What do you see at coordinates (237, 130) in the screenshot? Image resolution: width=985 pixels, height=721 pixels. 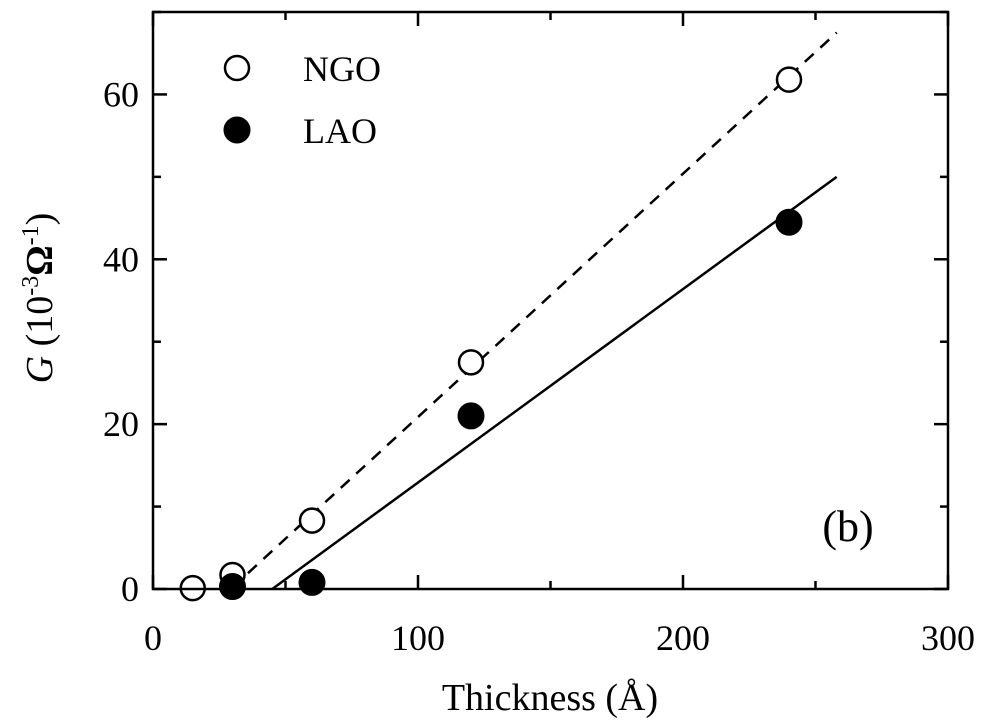 I see `legend-marker-lao` at bounding box center [237, 130].